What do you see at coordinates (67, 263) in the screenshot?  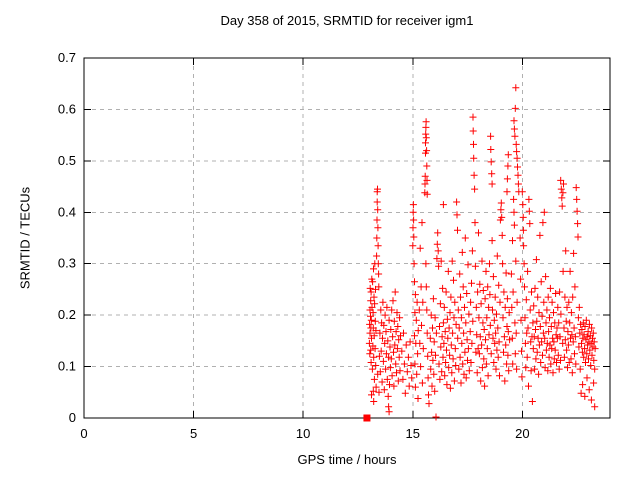 I see `y-tick-label: 0.3` at bounding box center [67, 263].